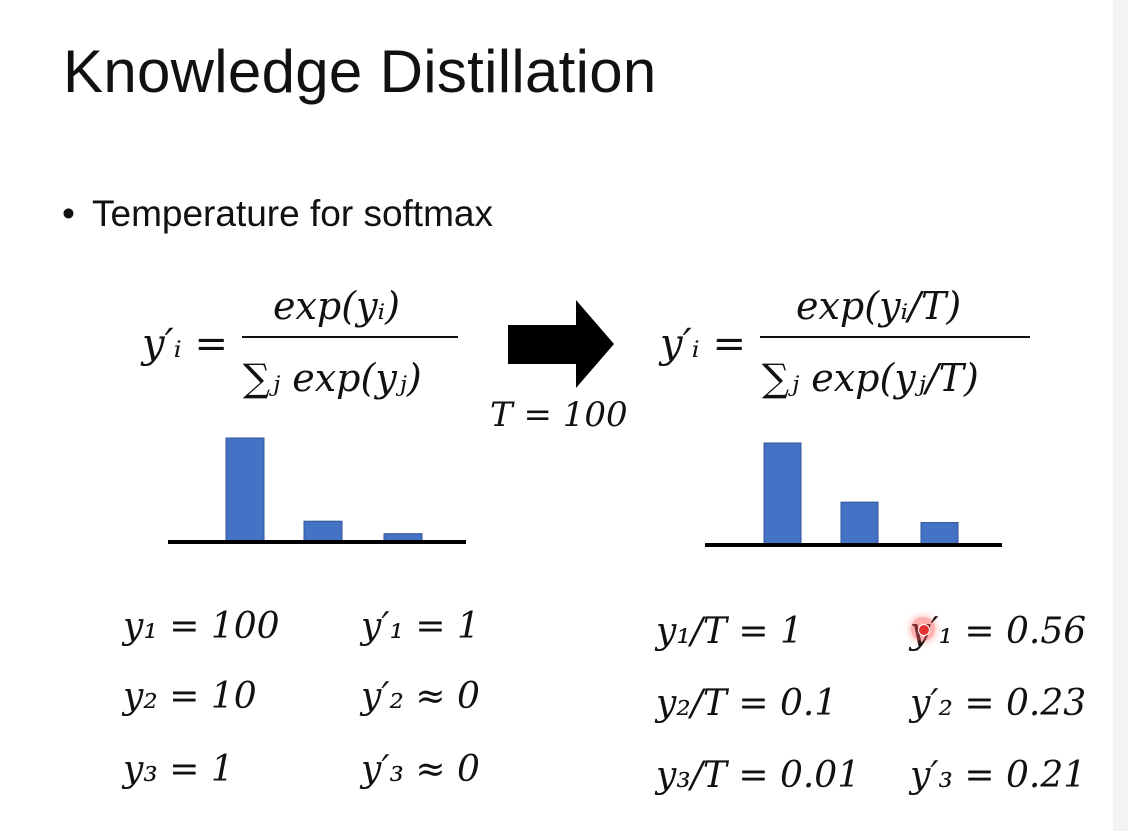  Describe the element at coordinates (419, 769) in the screenshot. I see `left-value-y3-prime: y′₃ ≈ 0` at that location.